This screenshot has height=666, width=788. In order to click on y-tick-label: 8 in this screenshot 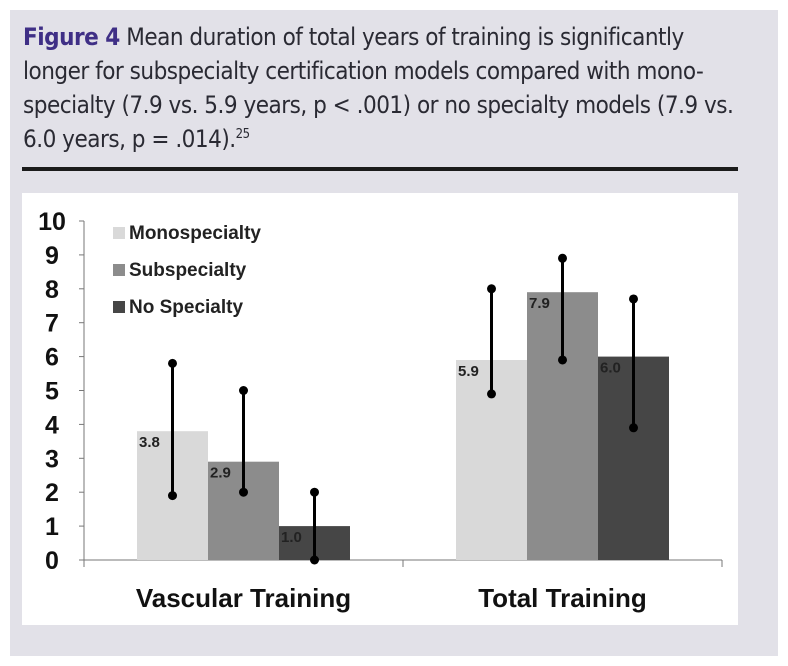, I will do `click(52, 290)`.